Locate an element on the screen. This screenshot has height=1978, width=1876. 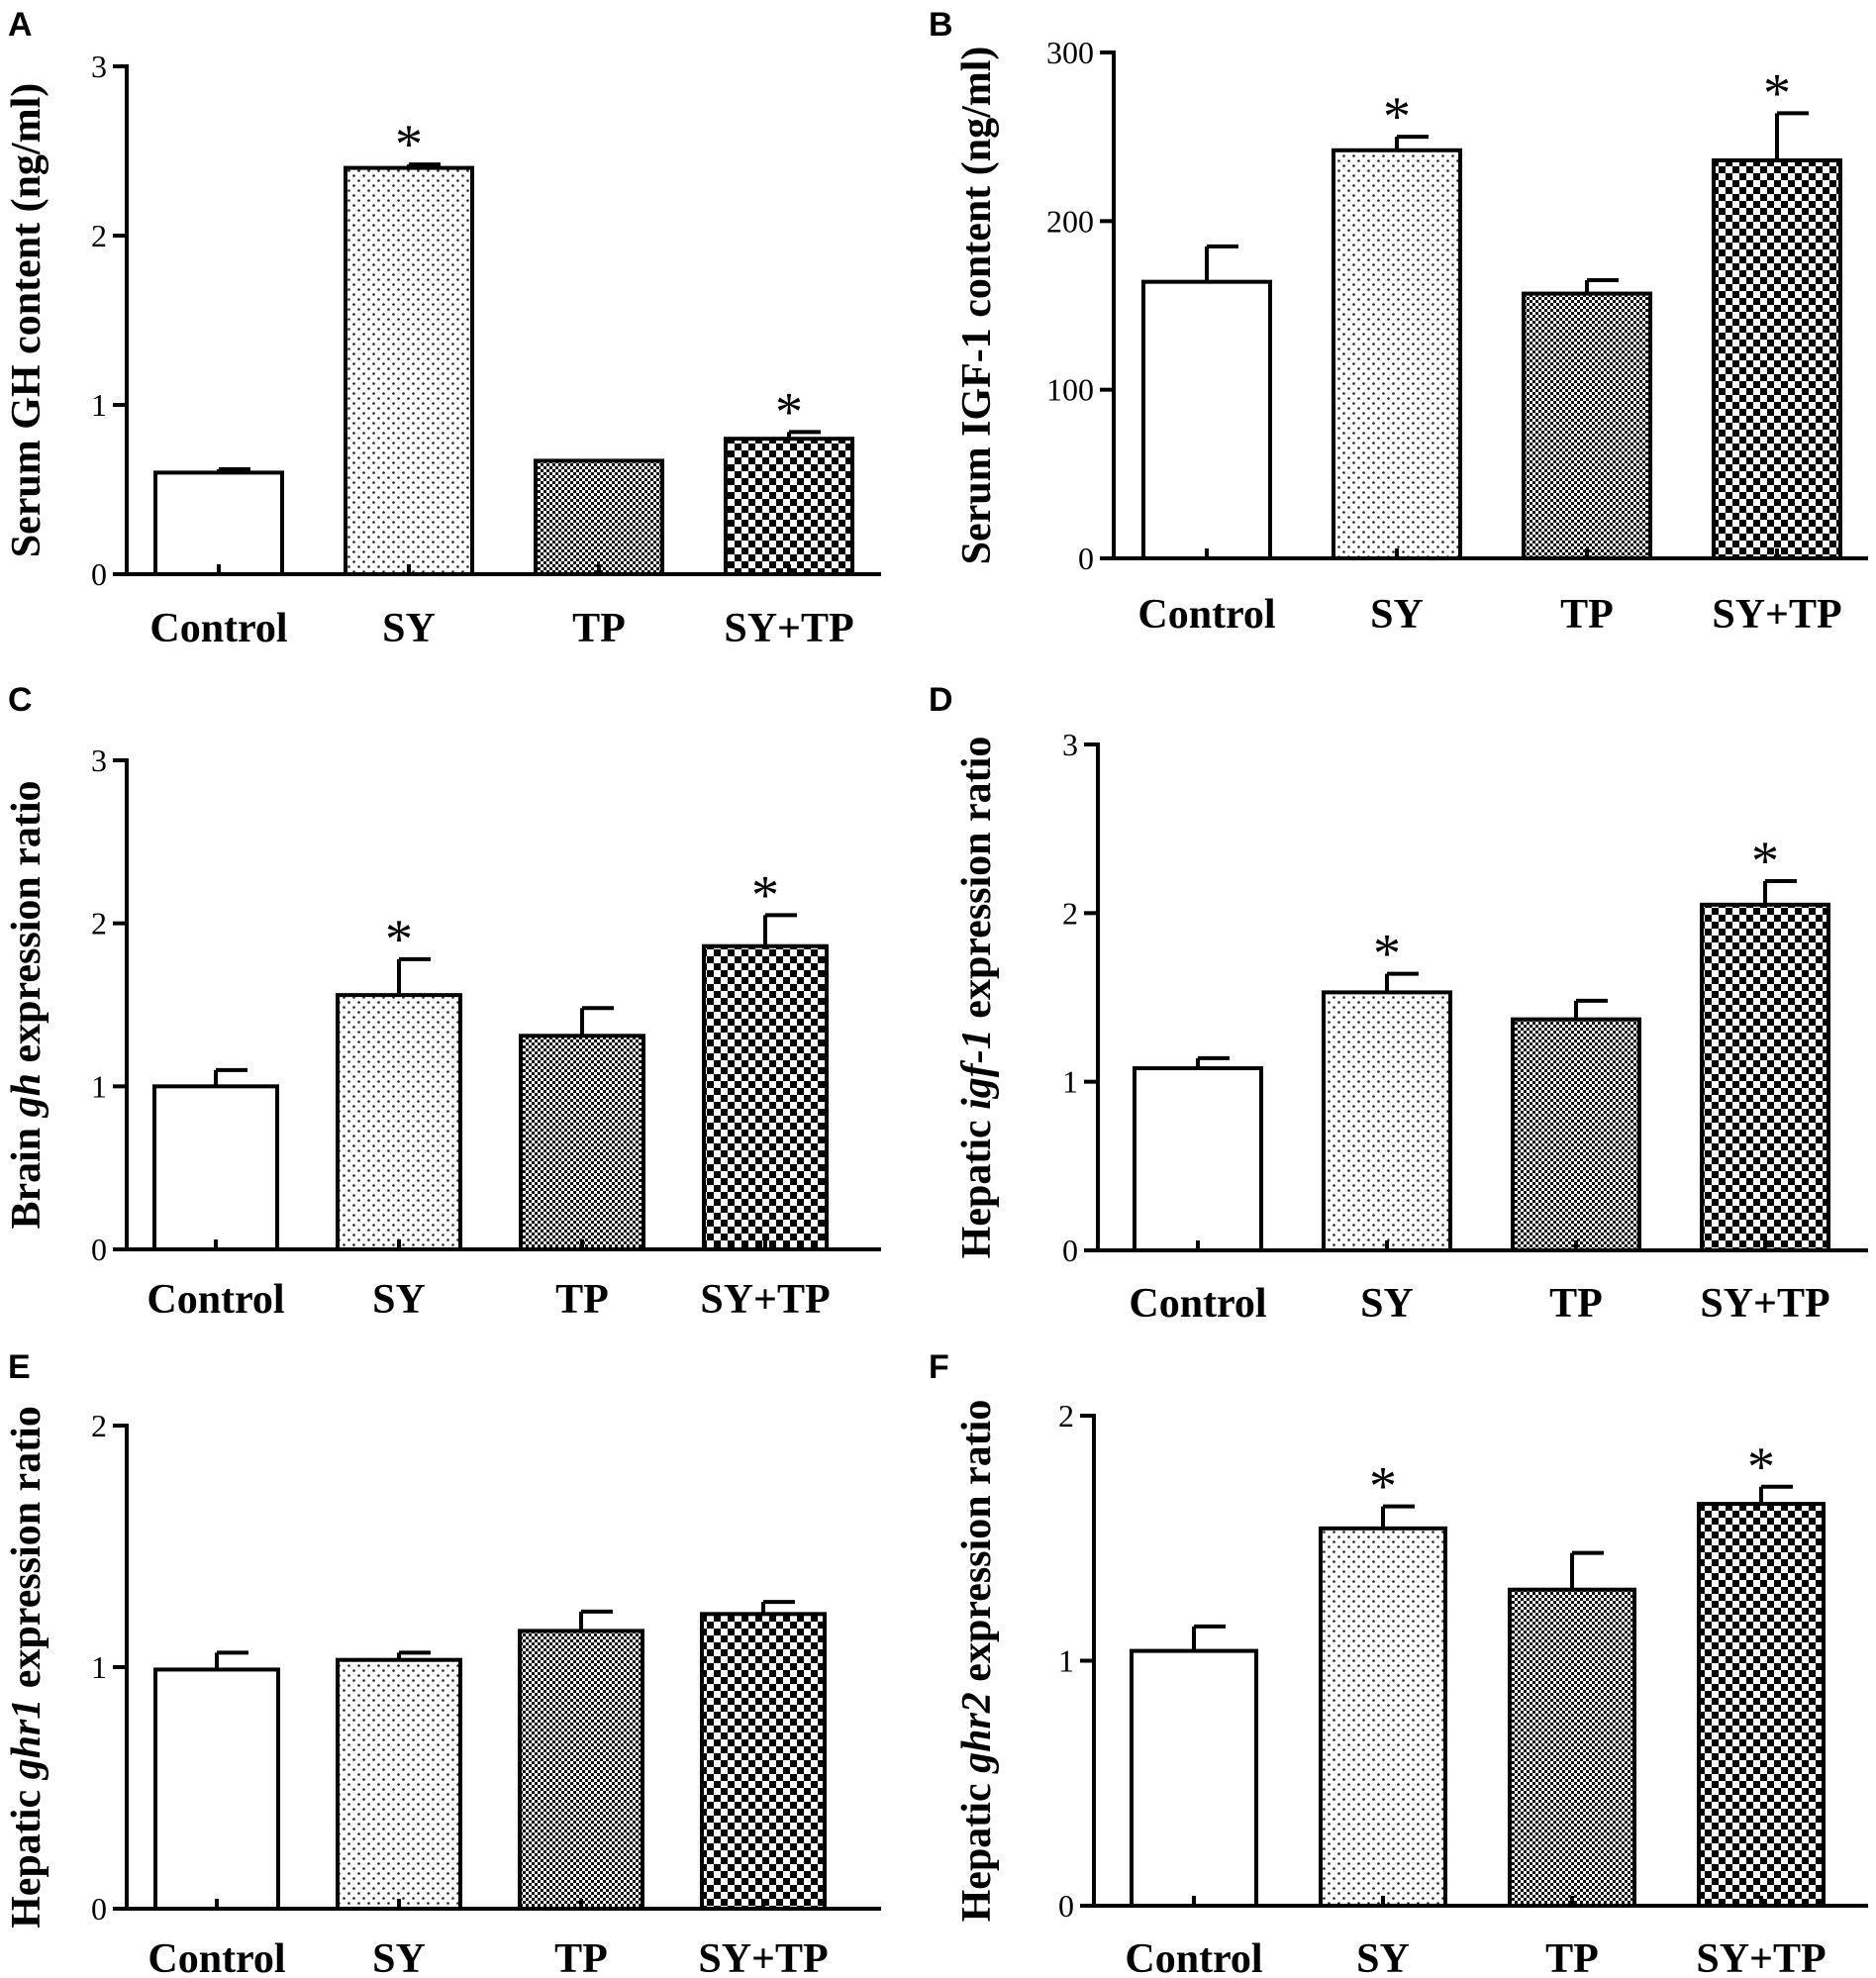
panel-a-ylabel-part-1: Serum GH content (ng/ml) is located at coordinates (26, 320).